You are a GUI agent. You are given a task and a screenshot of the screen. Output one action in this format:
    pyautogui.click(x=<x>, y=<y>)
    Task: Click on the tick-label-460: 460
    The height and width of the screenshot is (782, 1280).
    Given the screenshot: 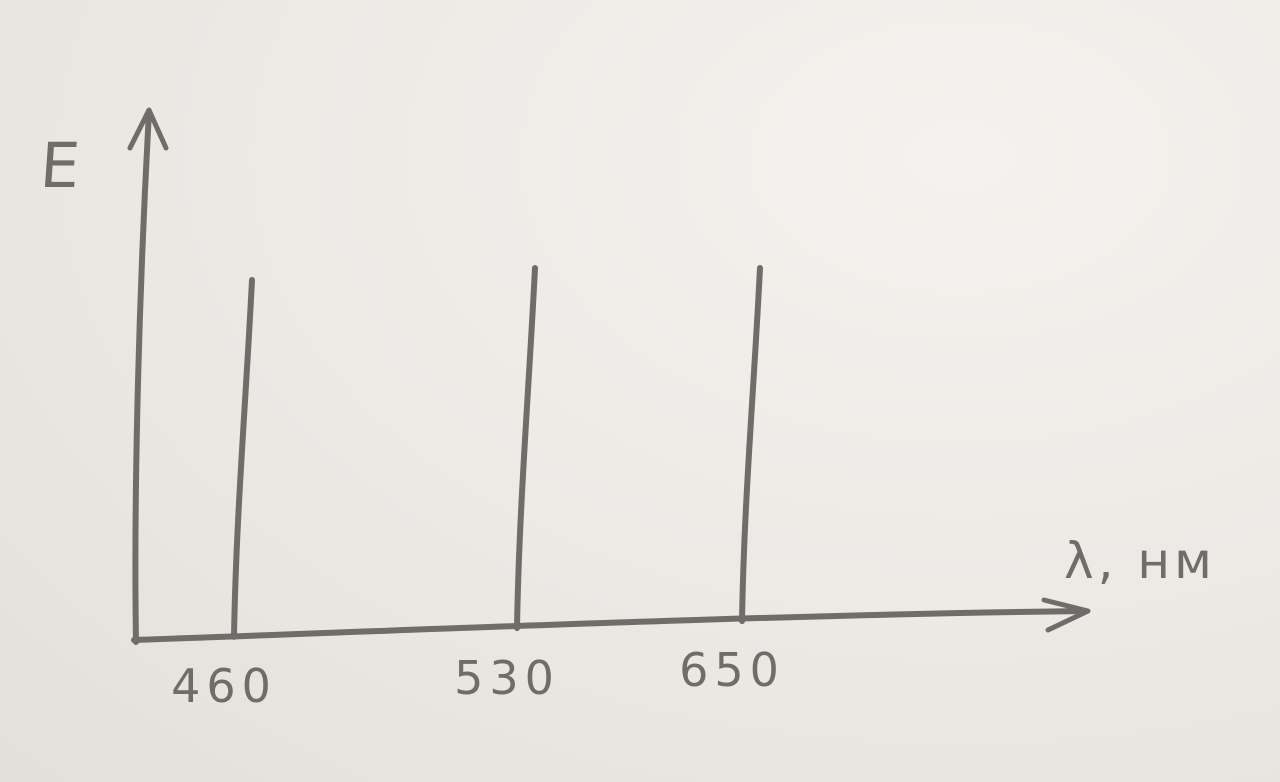 What is the action you would take?
    pyautogui.click(x=224, y=686)
    